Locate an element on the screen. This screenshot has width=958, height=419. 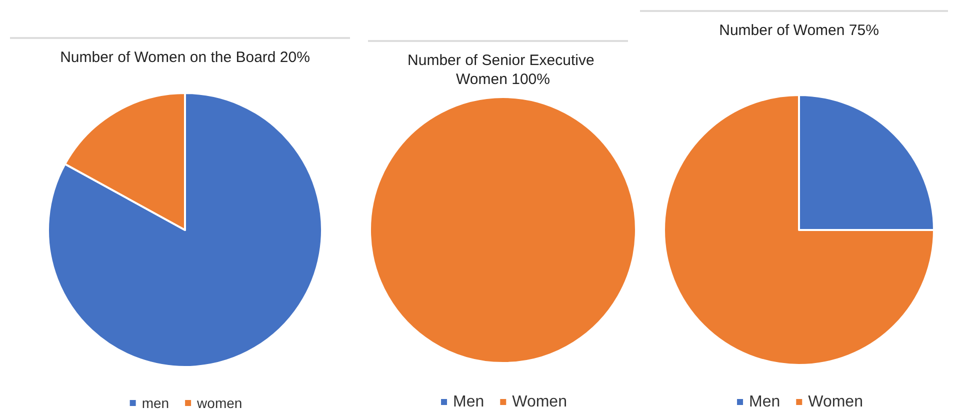
legend-label: women is located at coordinates (219, 403).